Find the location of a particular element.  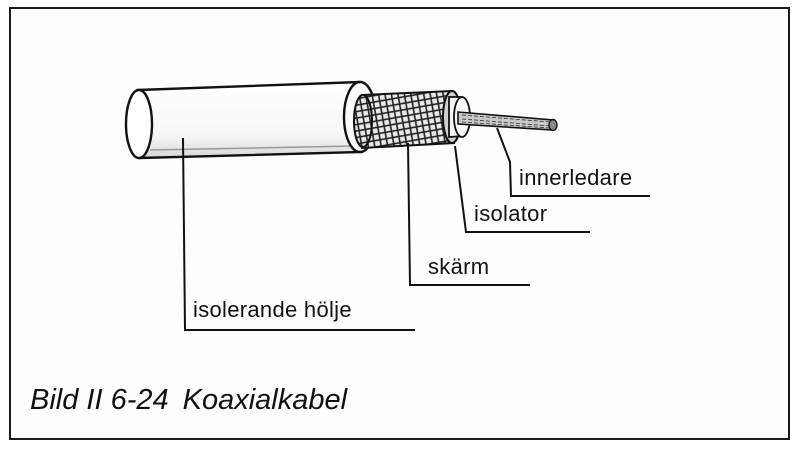

leader-isolator is located at coordinates (522, 189).